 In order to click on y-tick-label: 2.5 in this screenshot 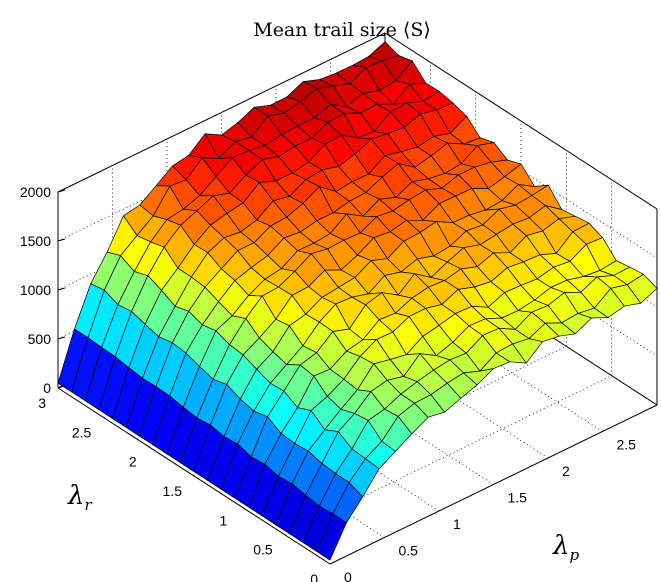, I will do `click(82, 432)`.